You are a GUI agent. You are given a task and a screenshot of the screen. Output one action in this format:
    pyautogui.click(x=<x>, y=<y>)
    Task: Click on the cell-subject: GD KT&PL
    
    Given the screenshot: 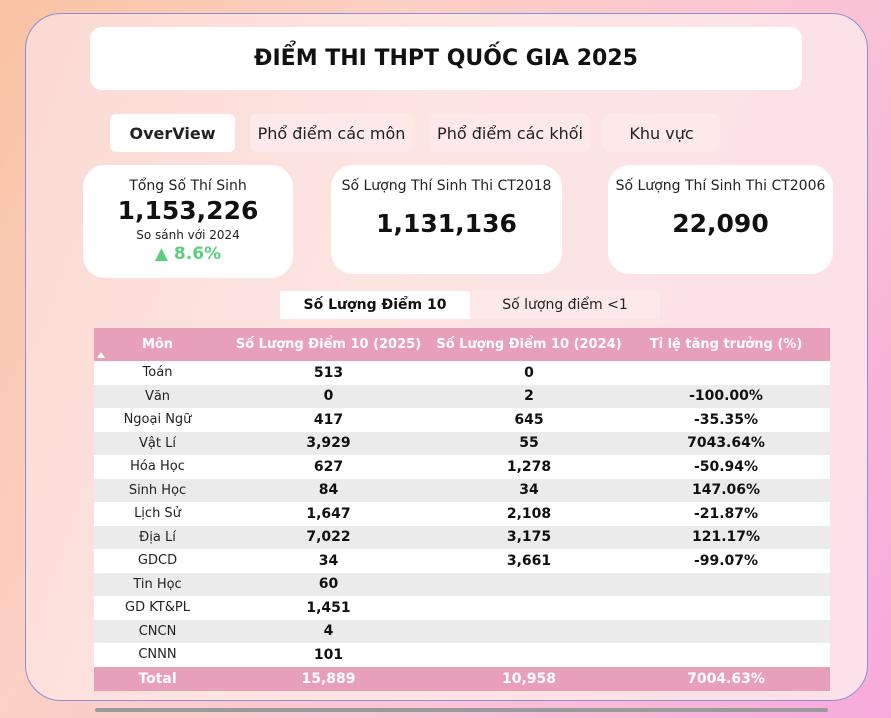 What is the action you would take?
    pyautogui.click(x=157, y=608)
    